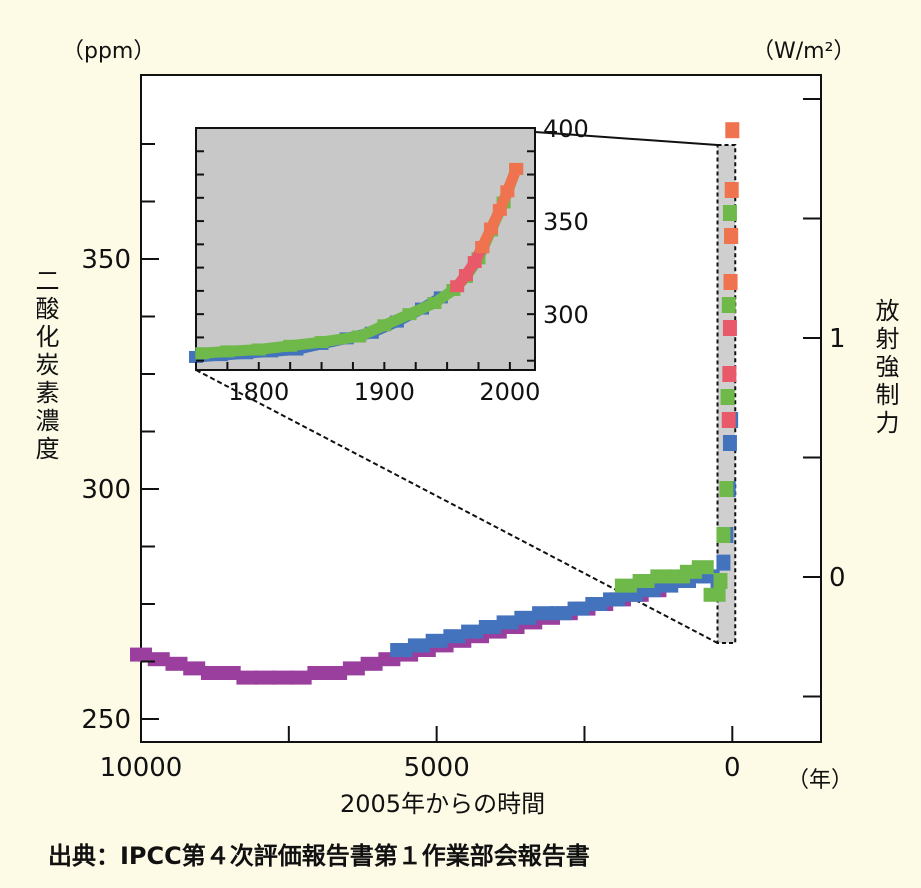  I want to click on inset-y-tick-label: 400, so click(566, 129).